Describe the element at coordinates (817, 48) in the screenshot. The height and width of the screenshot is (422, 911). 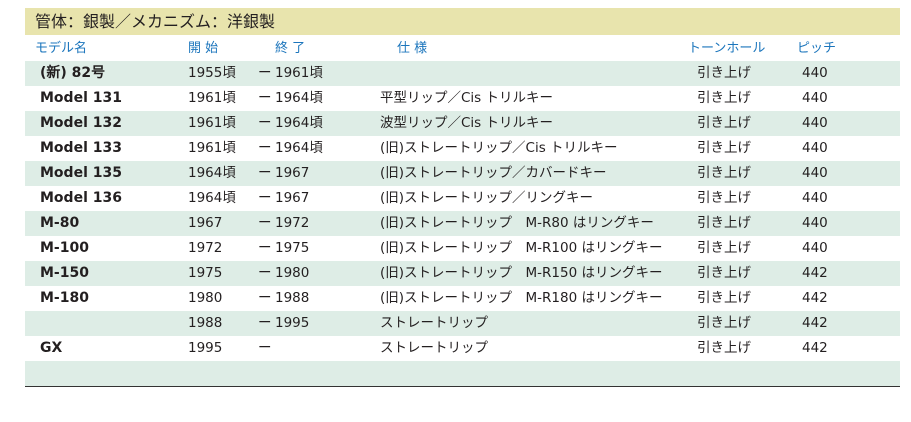
I see `header-pitch: ピッチ` at that location.